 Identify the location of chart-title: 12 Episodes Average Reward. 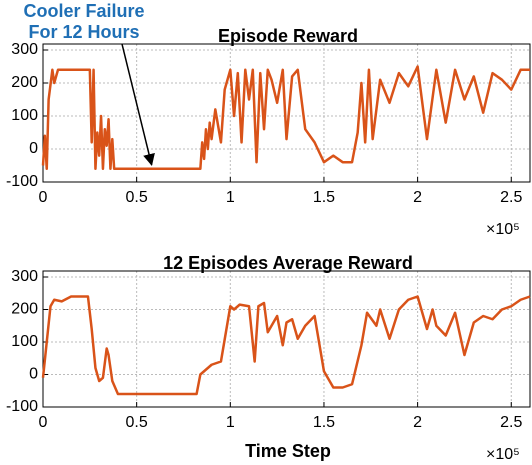
(288, 263).